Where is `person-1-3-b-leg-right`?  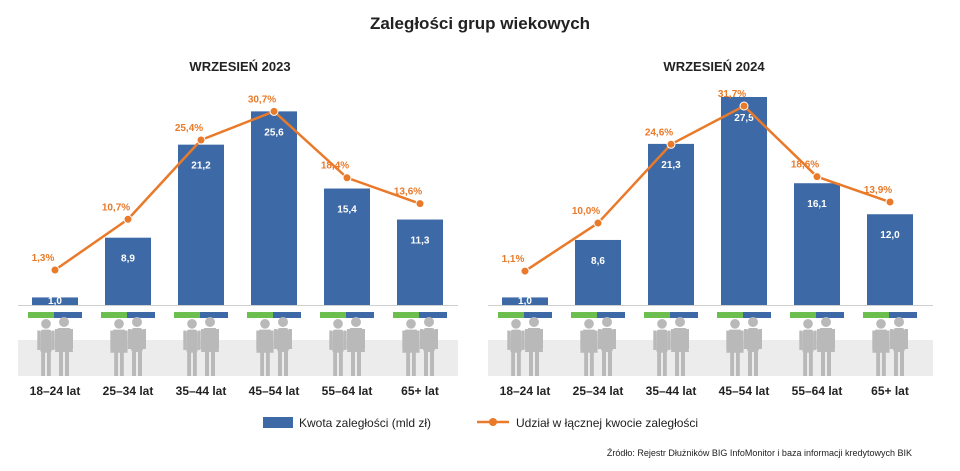
person-1-3-b-leg-right is located at coordinates (756, 363).